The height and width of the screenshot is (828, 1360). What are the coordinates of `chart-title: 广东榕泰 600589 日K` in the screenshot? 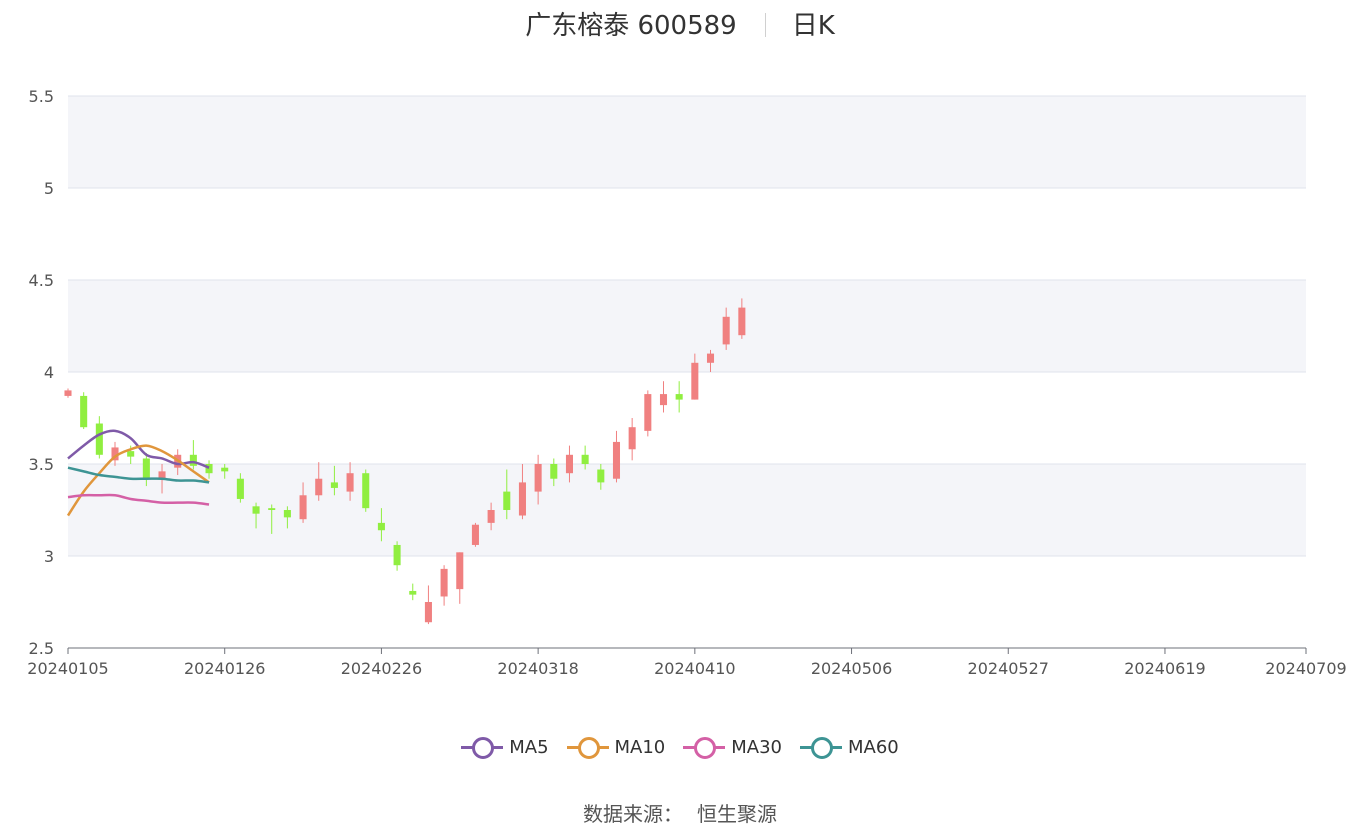 It's located at (680, 26).